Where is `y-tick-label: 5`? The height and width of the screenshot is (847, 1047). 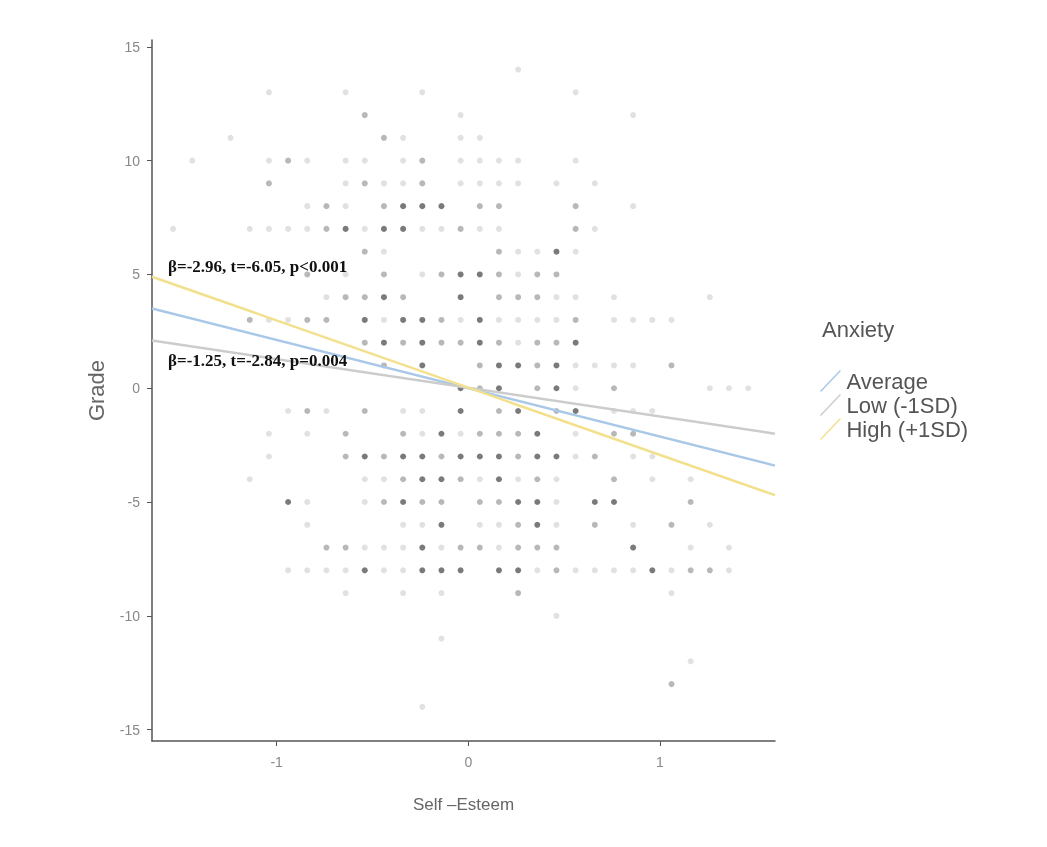 y-tick-label: 5 is located at coordinates (136, 274).